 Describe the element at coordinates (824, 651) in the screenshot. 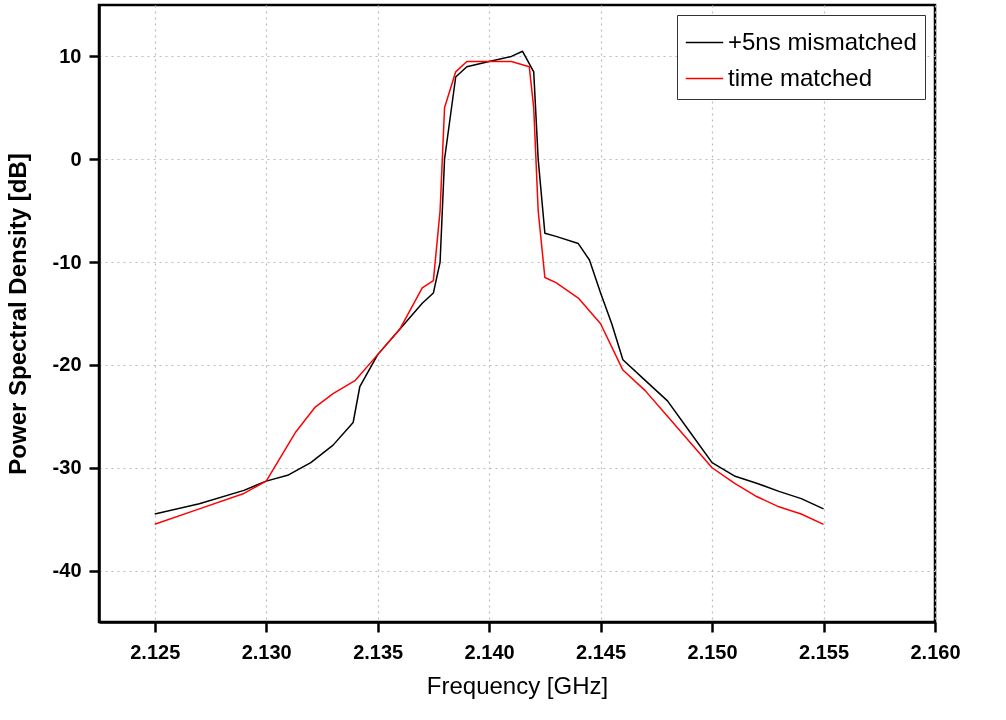

I see `x-tick-label: 2.155` at that location.